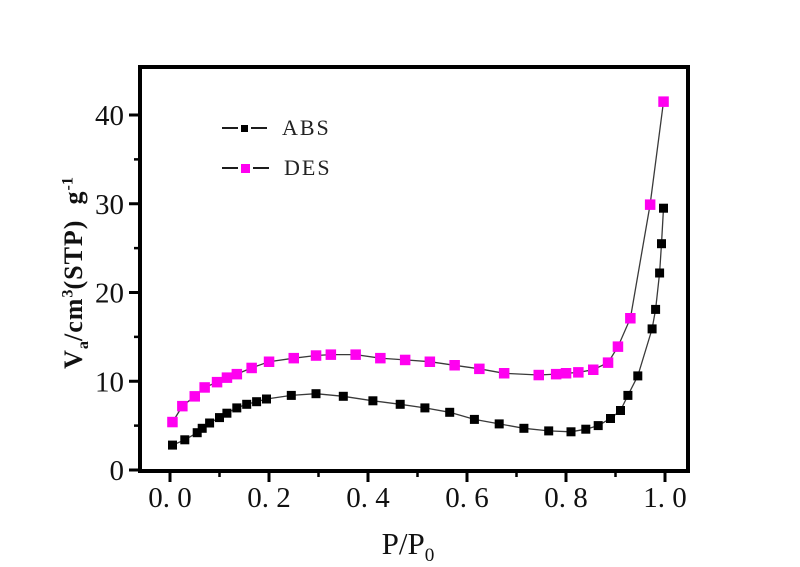 This screenshot has height=567, width=800. Describe the element at coordinates (244, 128) in the screenshot. I see `legend-square-marker-abs` at that location.